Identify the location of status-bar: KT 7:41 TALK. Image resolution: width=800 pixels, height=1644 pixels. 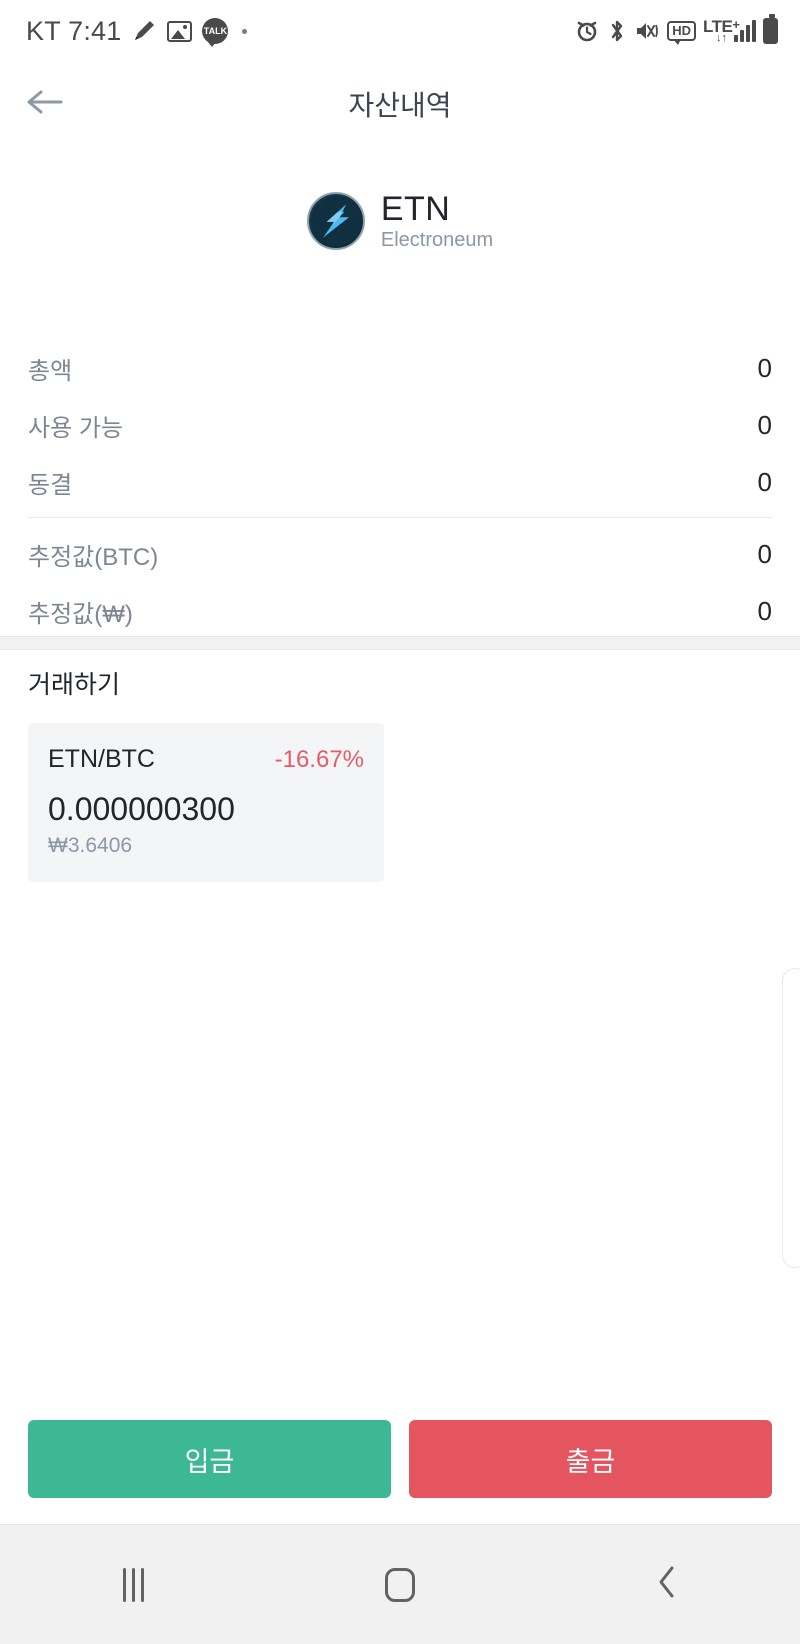
(400, 31).